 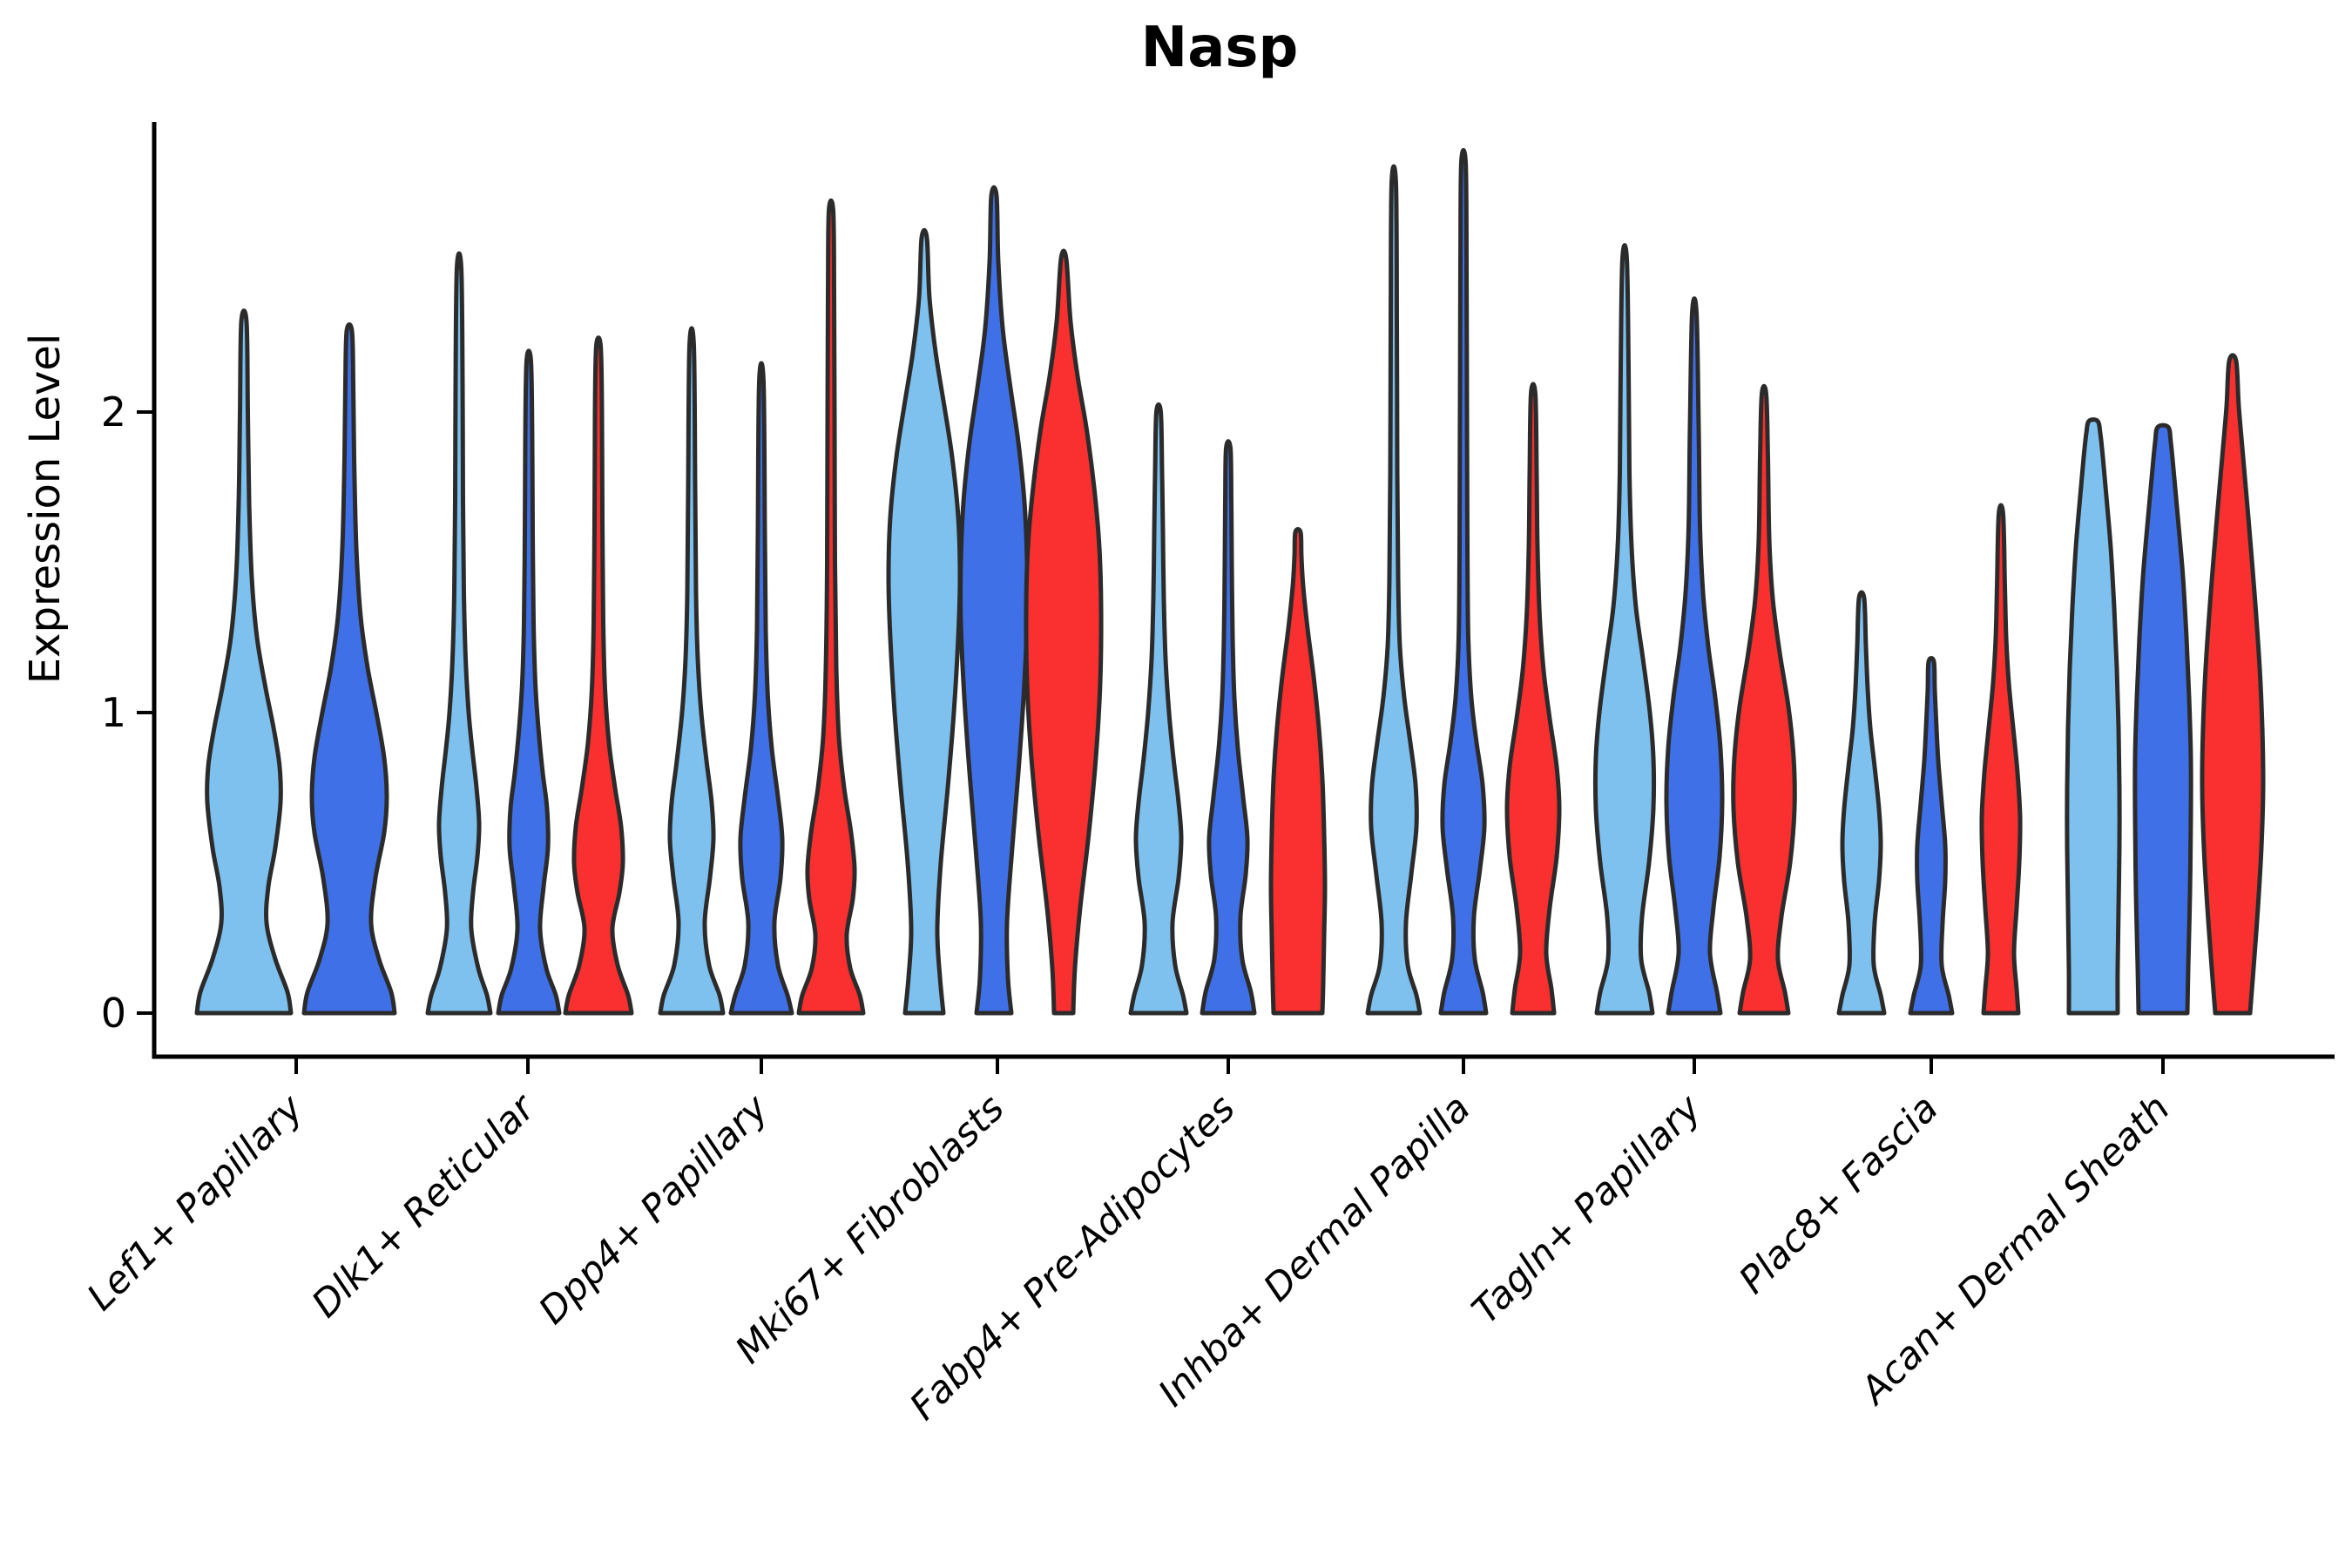 I want to click on violin-mki67-fibroblasts-split1, so click(x=925, y=621).